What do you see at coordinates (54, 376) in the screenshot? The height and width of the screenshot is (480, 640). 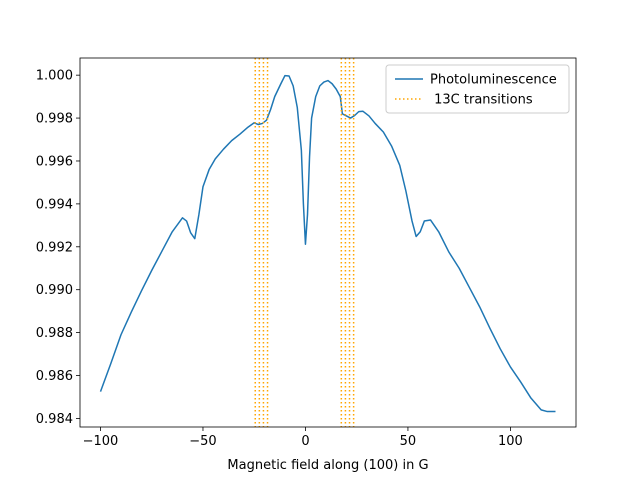 I see `y-tick-label: 0.986` at bounding box center [54, 376].